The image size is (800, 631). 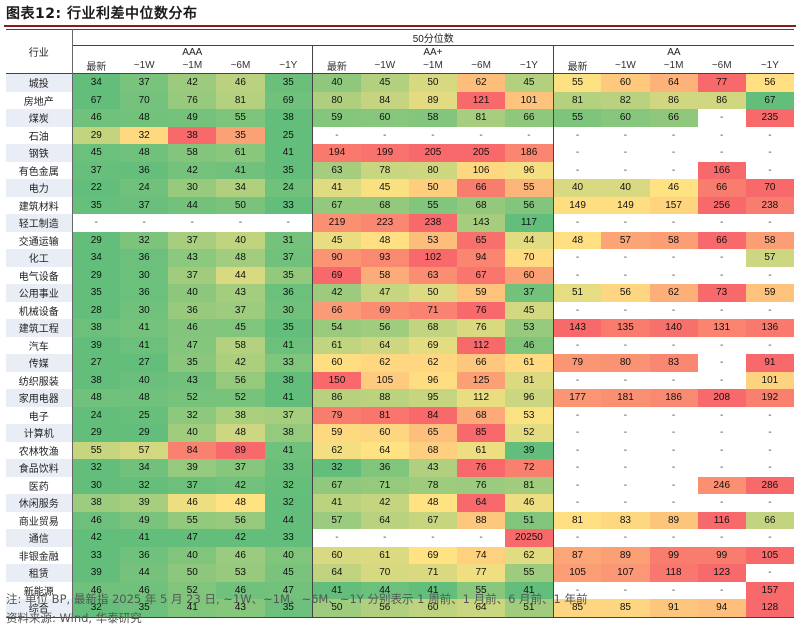 I want to click on heatmap-cell: 89, so click(x=673, y=520).